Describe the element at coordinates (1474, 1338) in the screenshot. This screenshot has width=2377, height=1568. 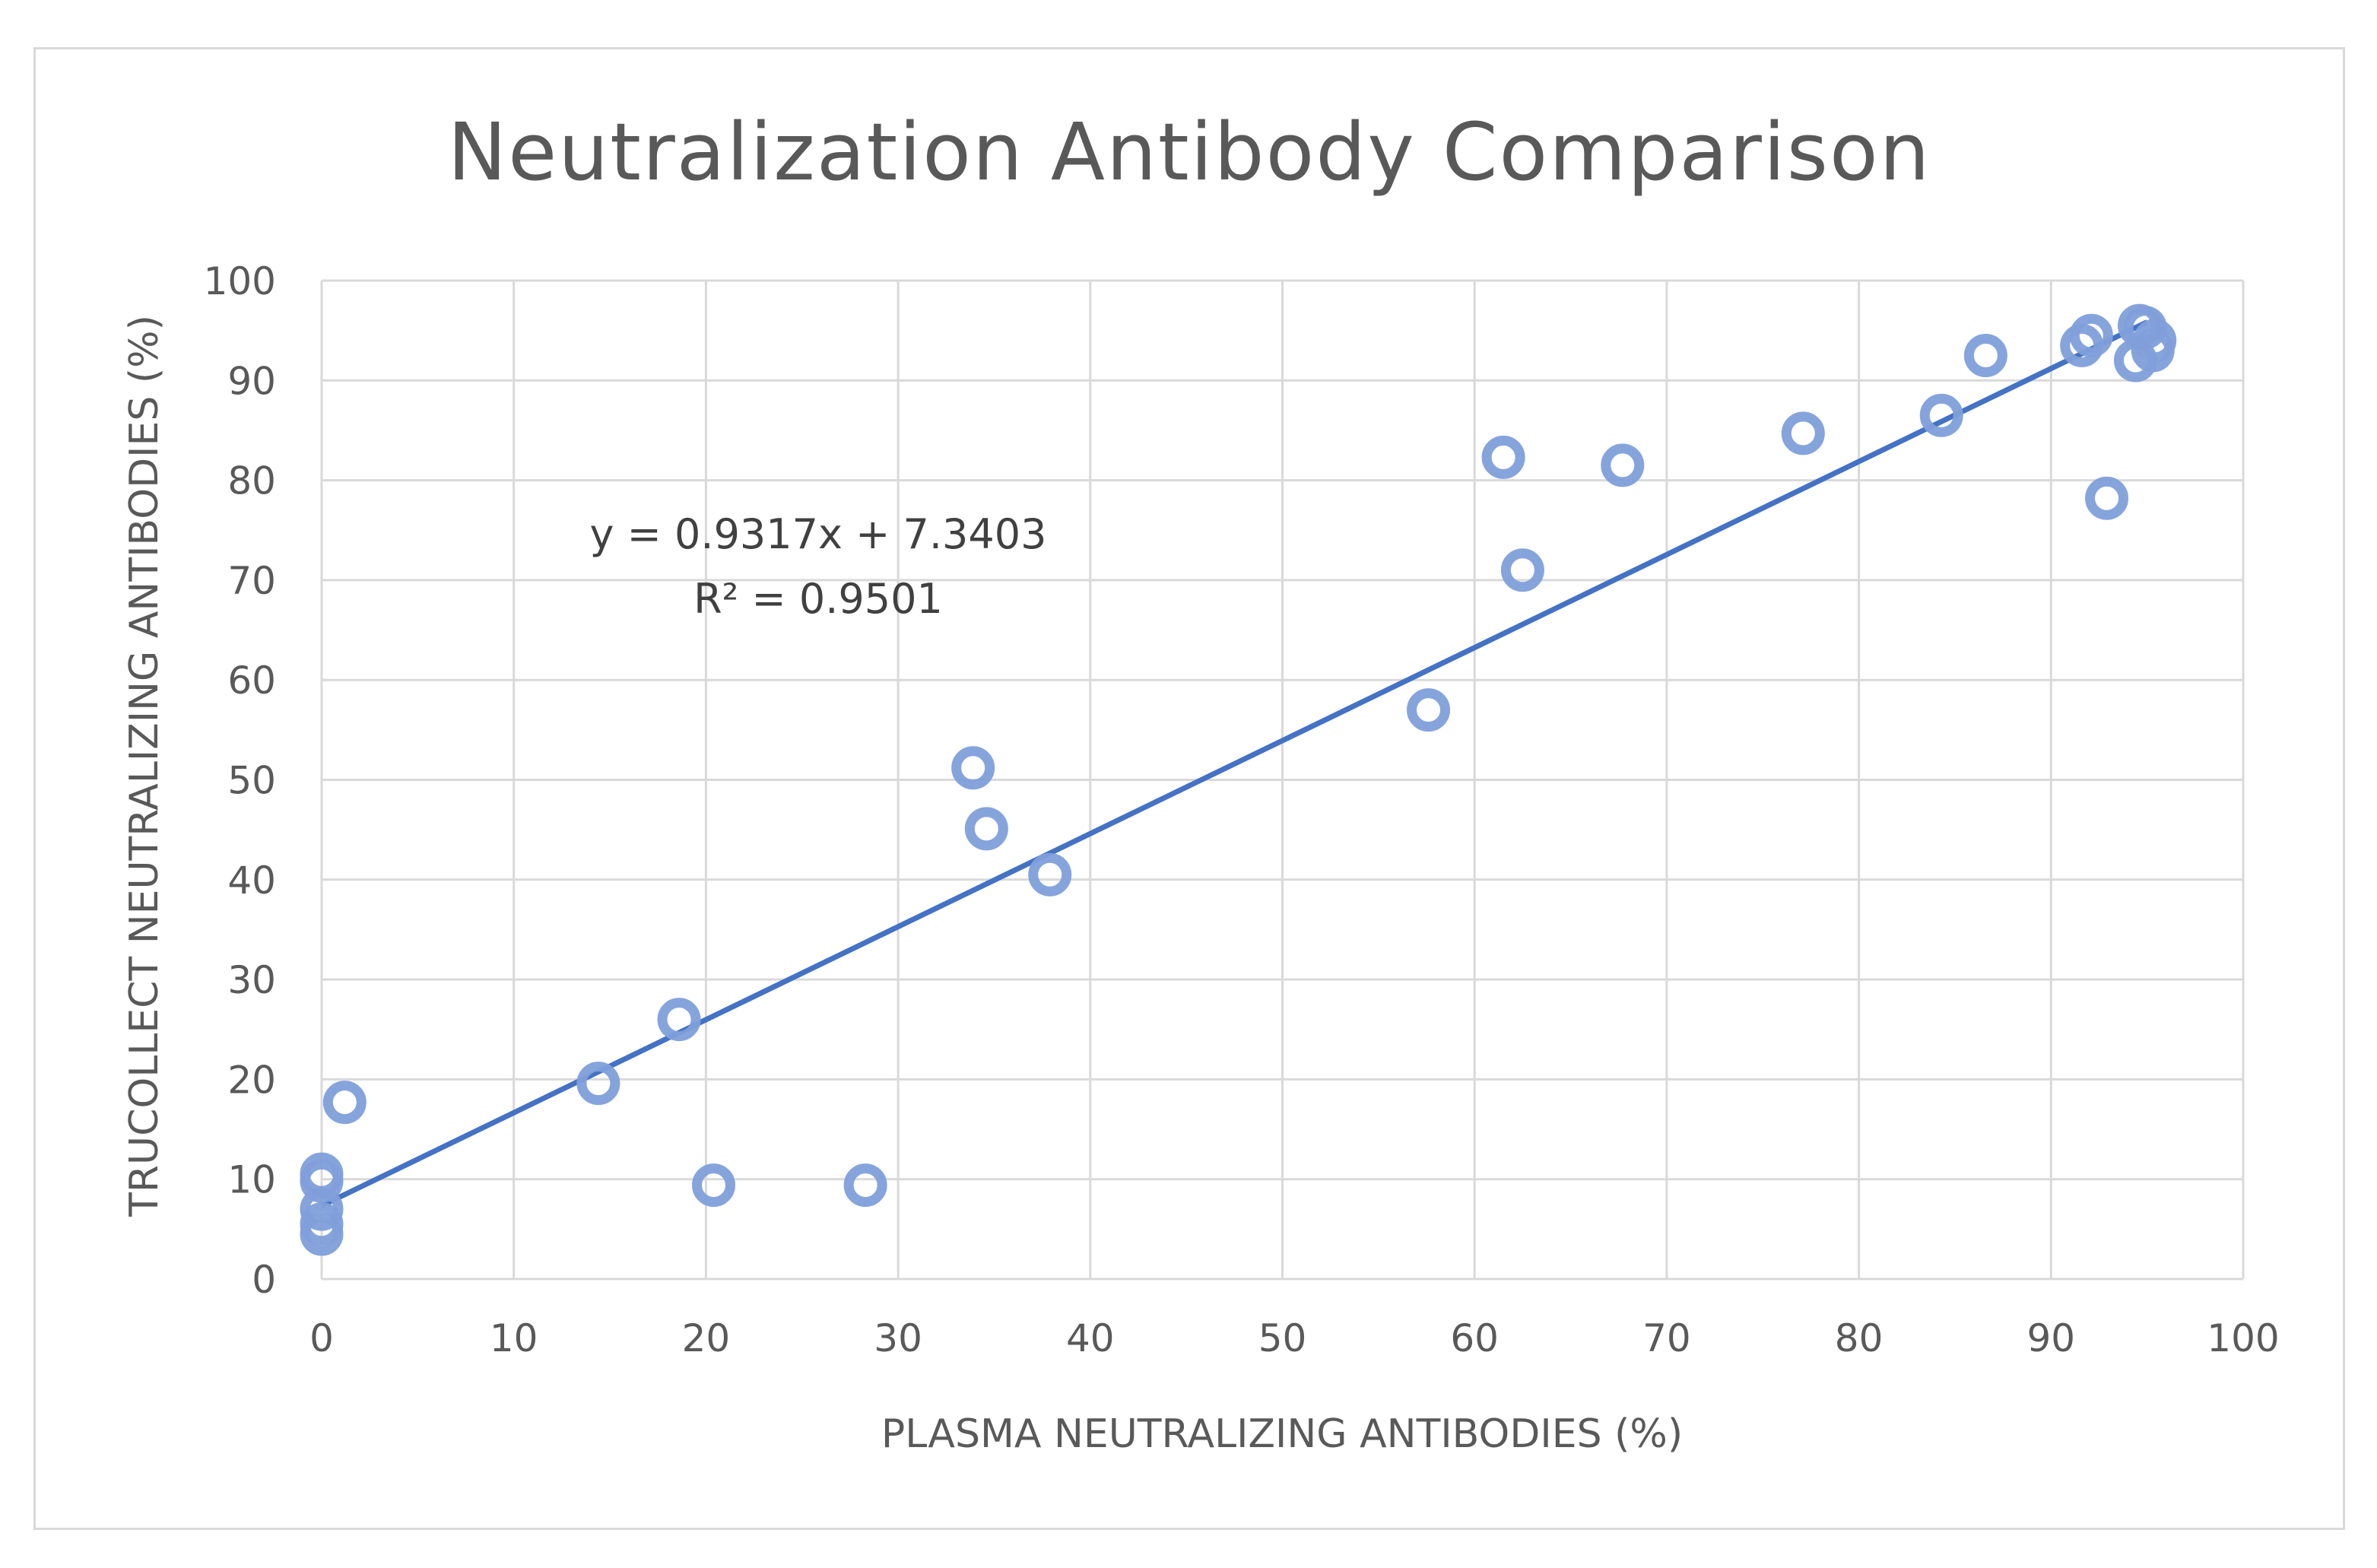
I see `x-tick-label: 60` at that location.